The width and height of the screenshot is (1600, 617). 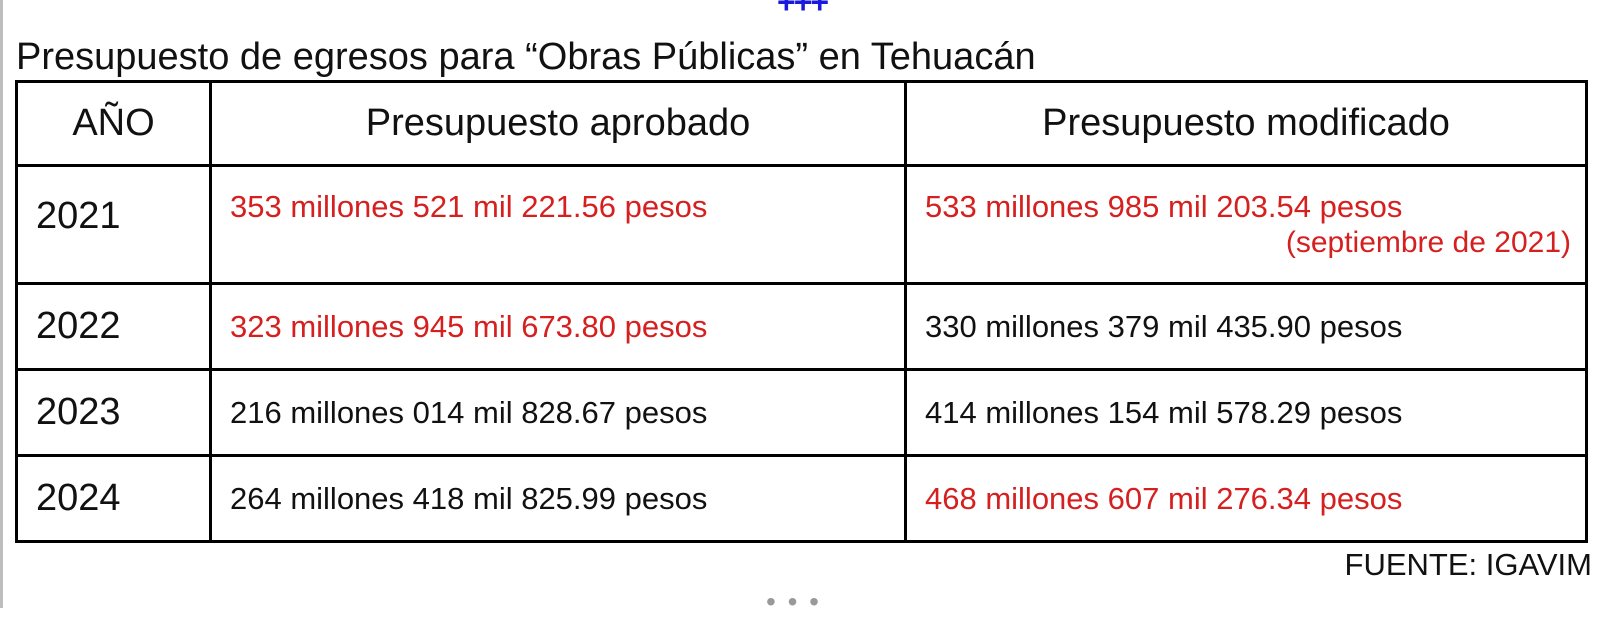 What do you see at coordinates (113, 326) in the screenshot?
I see `year-cell: 2022` at bounding box center [113, 326].